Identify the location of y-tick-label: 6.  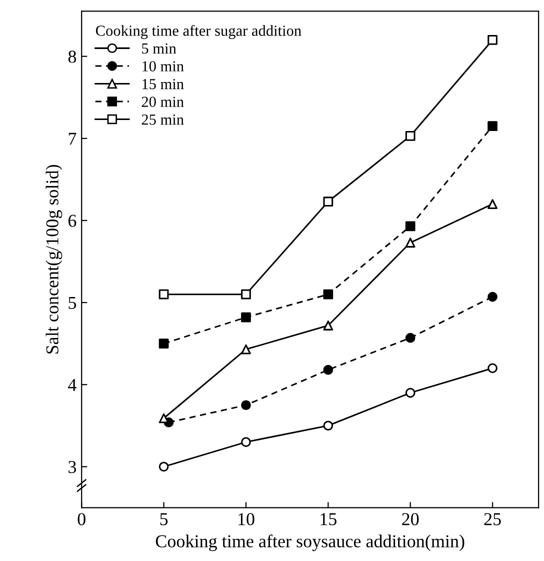
(72, 220).